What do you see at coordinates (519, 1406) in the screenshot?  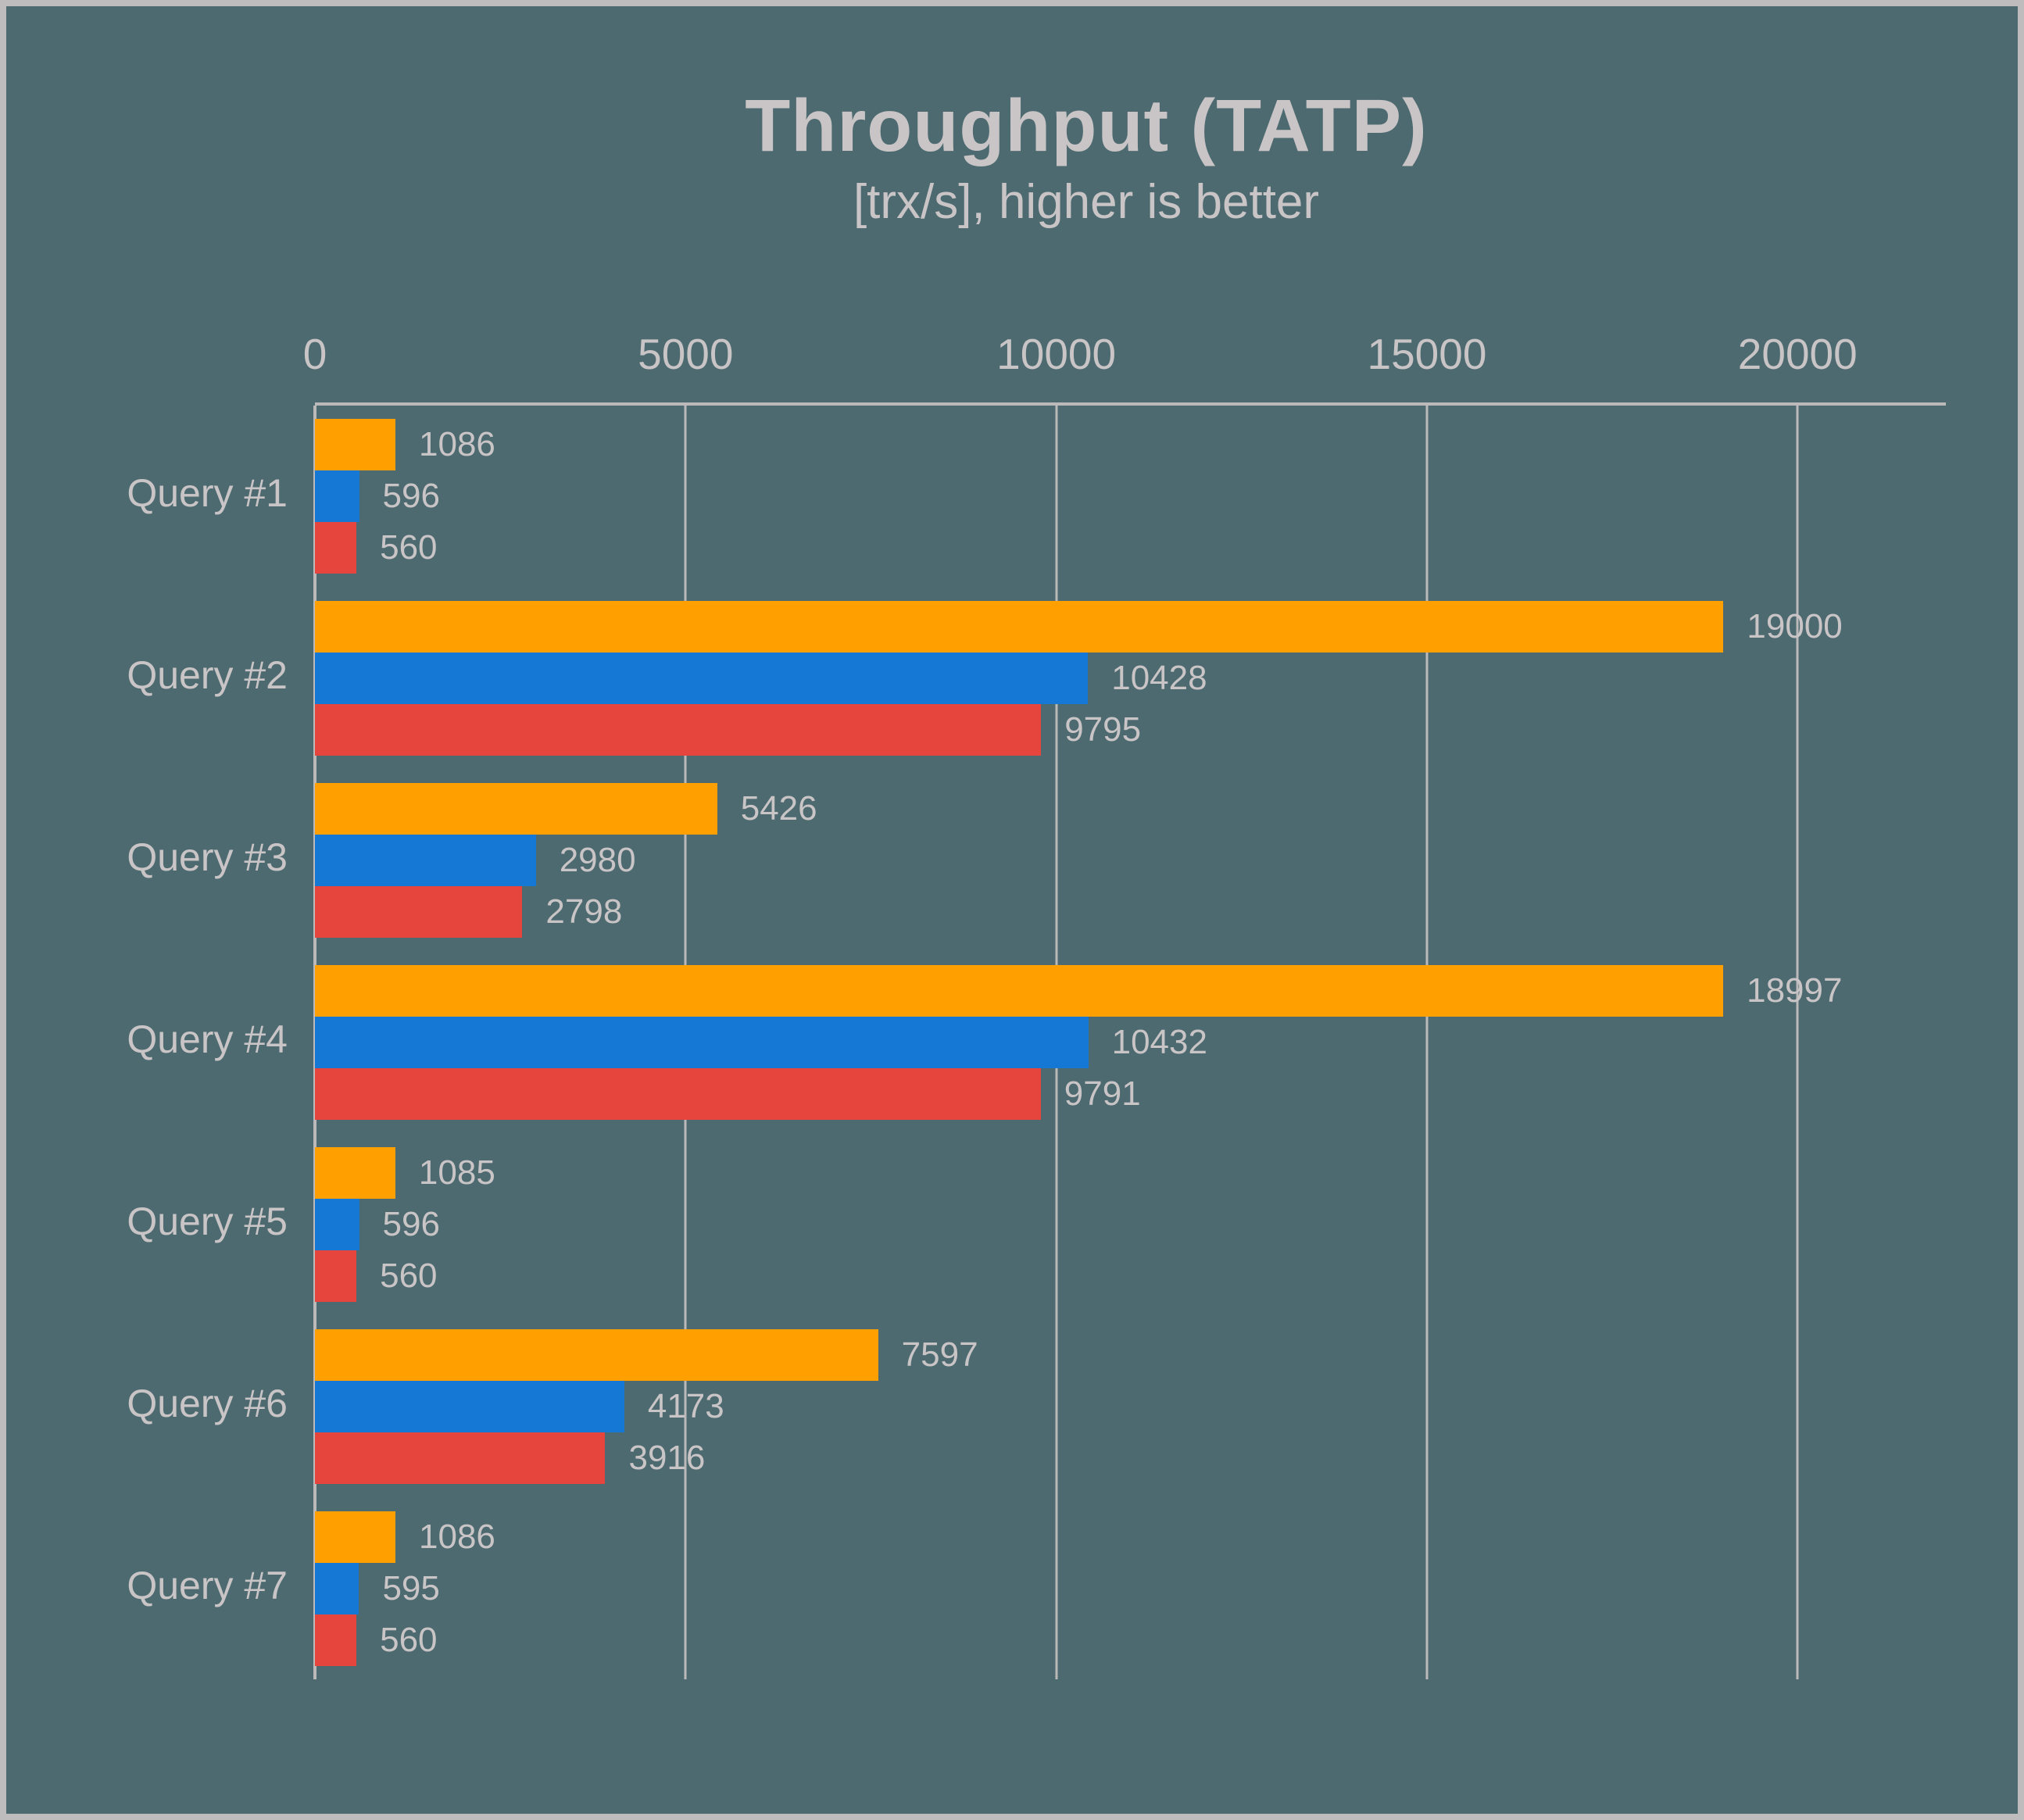 I see `bar-blue: 4173` at bounding box center [519, 1406].